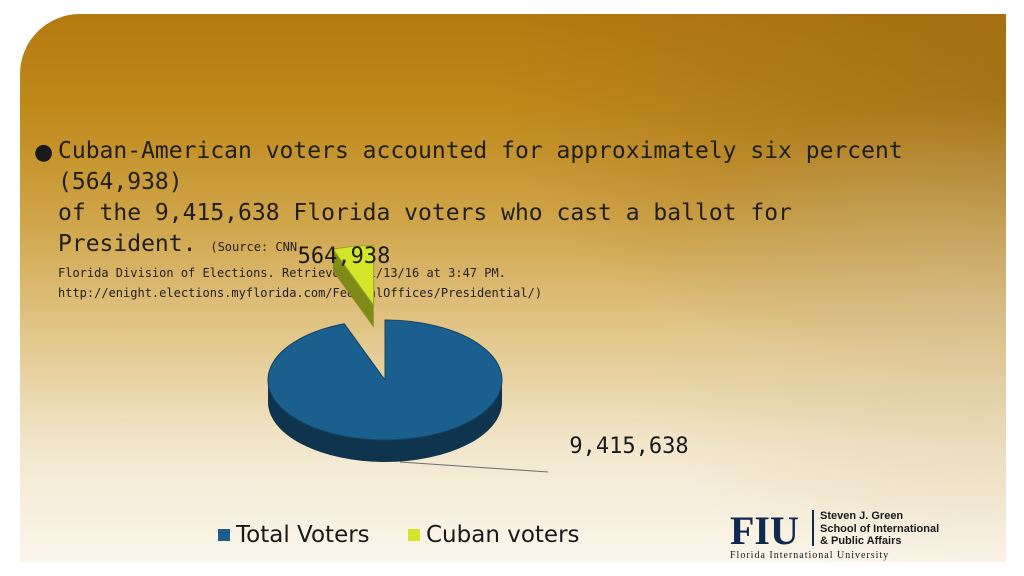 The width and height of the screenshot is (1024, 576). I want to click on legend-item-total-voters: Total Voters, so click(294, 535).